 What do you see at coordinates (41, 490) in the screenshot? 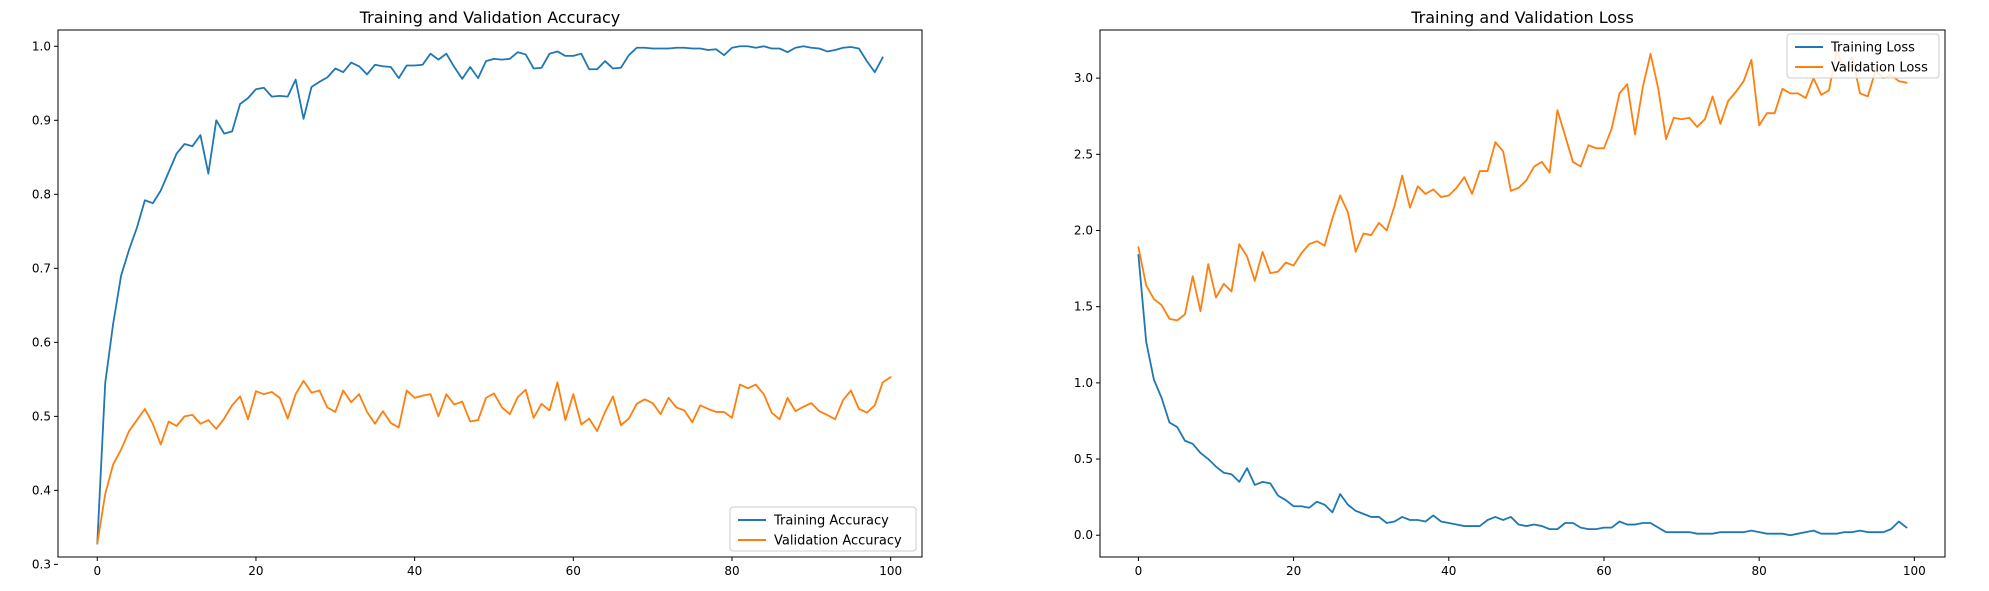
I see `y-tick-label: 0.4` at bounding box center [41, 490].